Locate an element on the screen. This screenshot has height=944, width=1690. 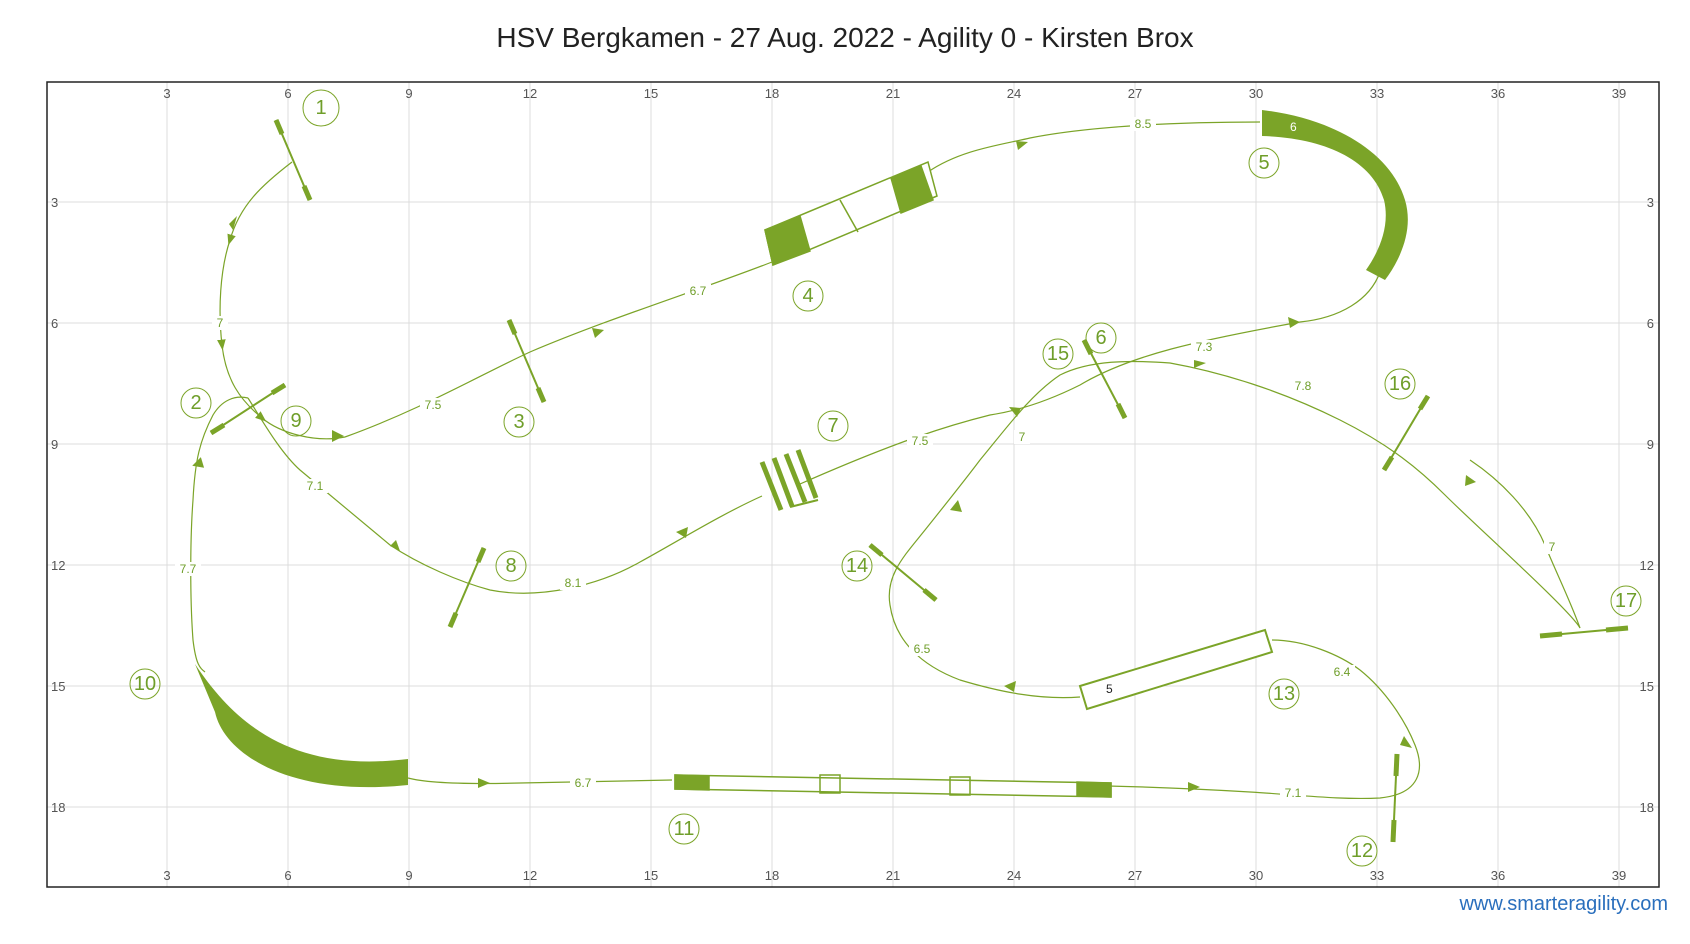
x-ticks-top: 3 6 9 12 15 18 21 24 27 30 33 36 39 is located at coordinates (894, 93).